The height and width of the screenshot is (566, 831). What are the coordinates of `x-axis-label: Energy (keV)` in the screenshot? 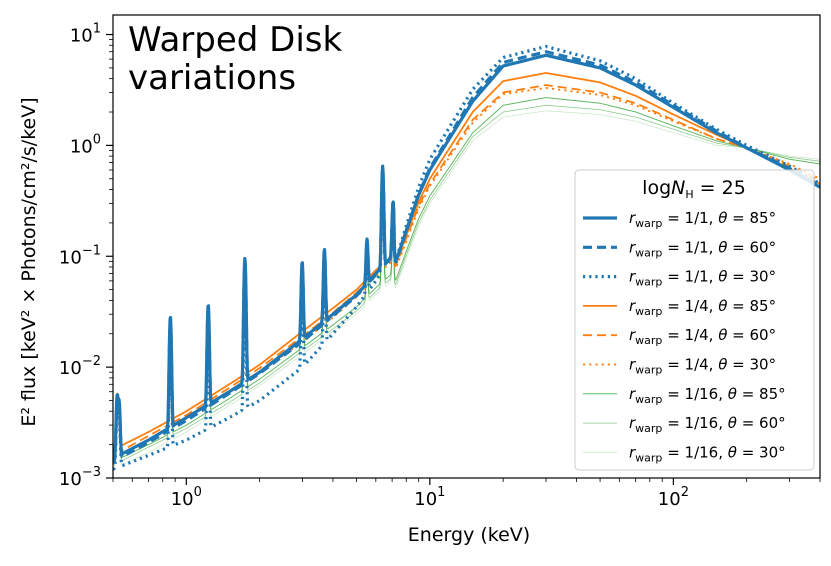 It's located at (469, 535).